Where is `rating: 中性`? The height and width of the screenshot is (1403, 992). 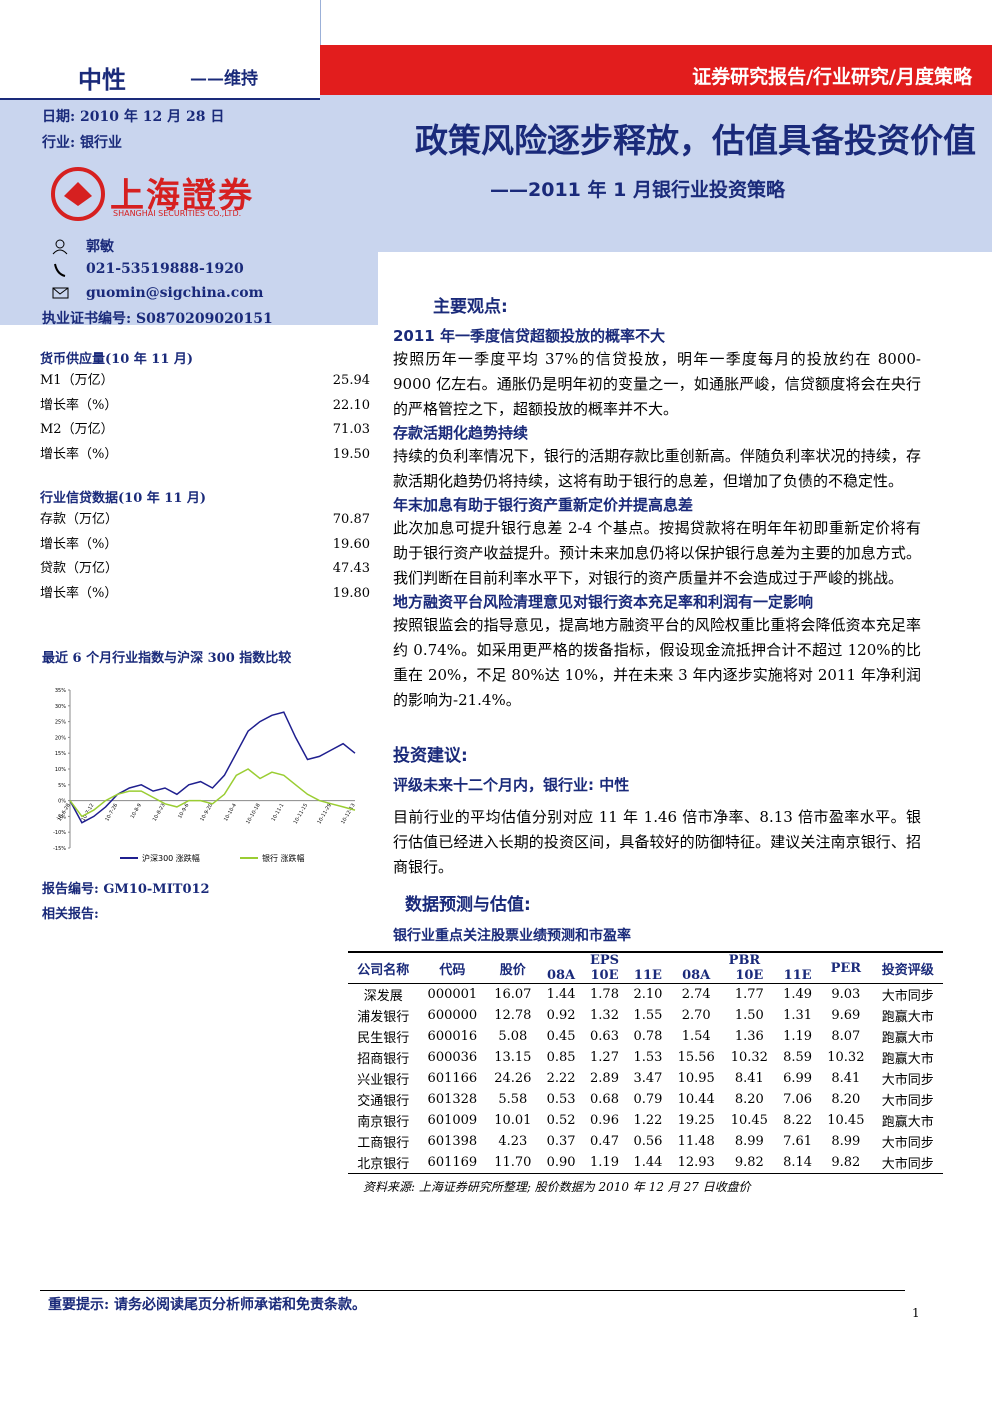 rating: 中性 is located at coordinates (102, 79).